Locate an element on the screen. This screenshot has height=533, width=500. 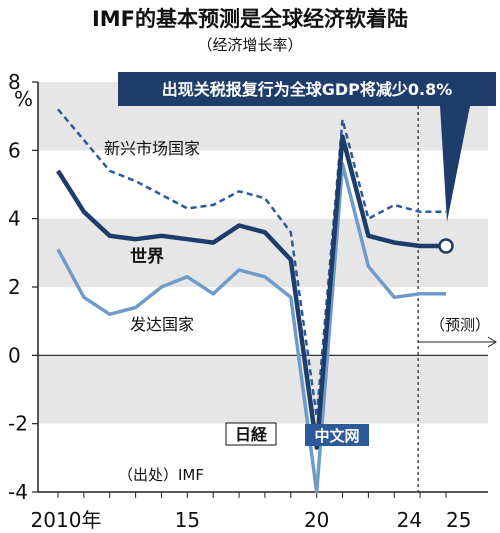
y-tick-label: -4 is located at coordinates (18, 492).